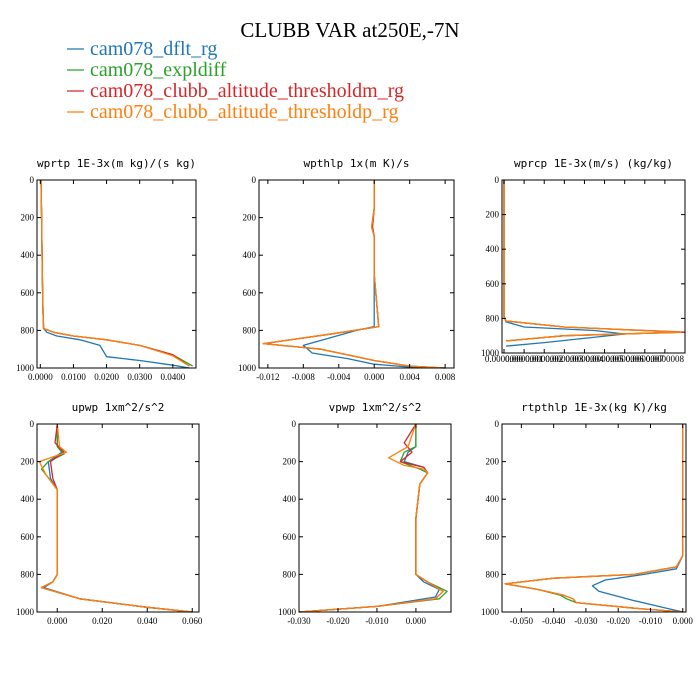 The height and width of the screenshot is (700, 700). What do you see at coordinates (593, 163) in the screenshot?
I see `plot-title: wprcp 1E-3x(m/s) (kg/kg)` at bounding box center [593, 163].